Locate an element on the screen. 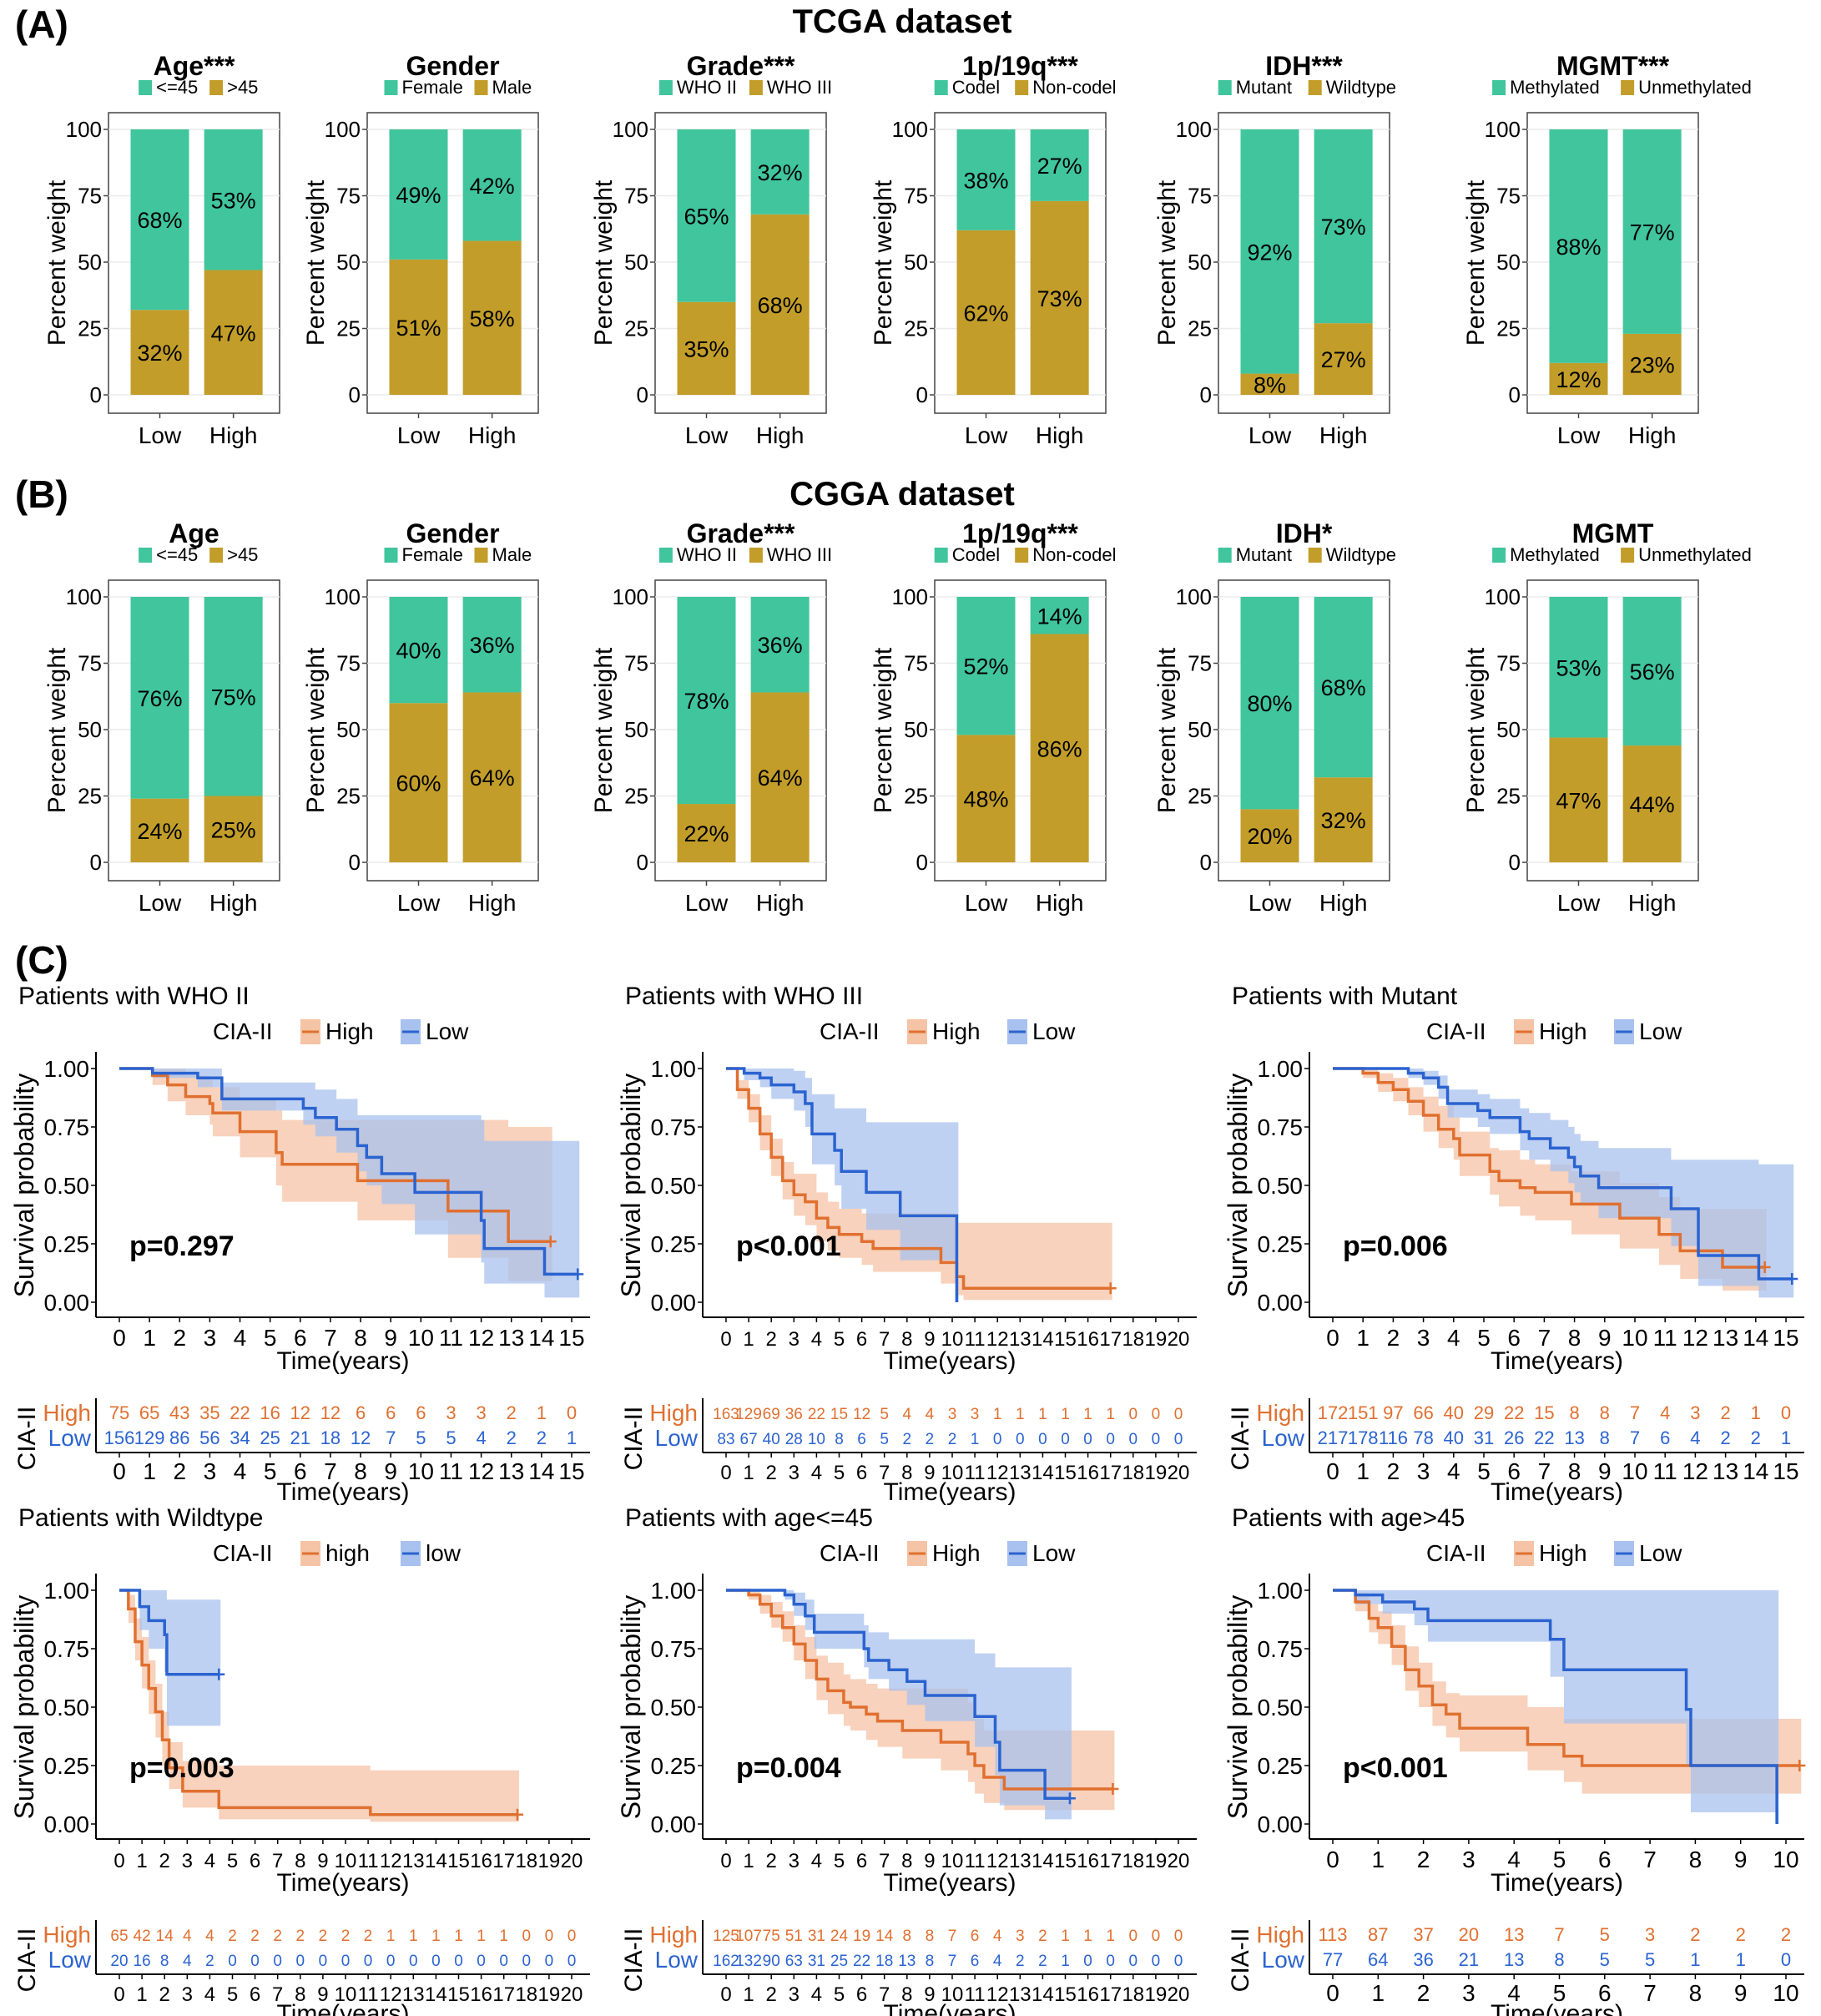  risk-count-high: 29 is located at coordinates (1484, 1412).